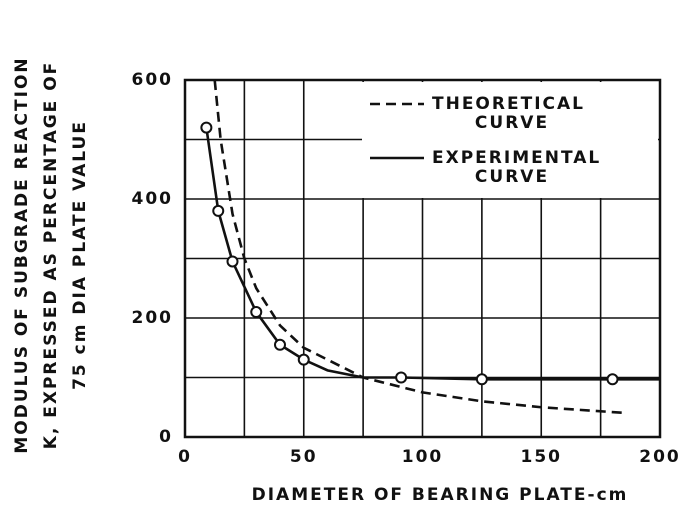  Describe the element at coordinates (423, 457) in the screenshot. I see `x-tick-label: 100` at that location.